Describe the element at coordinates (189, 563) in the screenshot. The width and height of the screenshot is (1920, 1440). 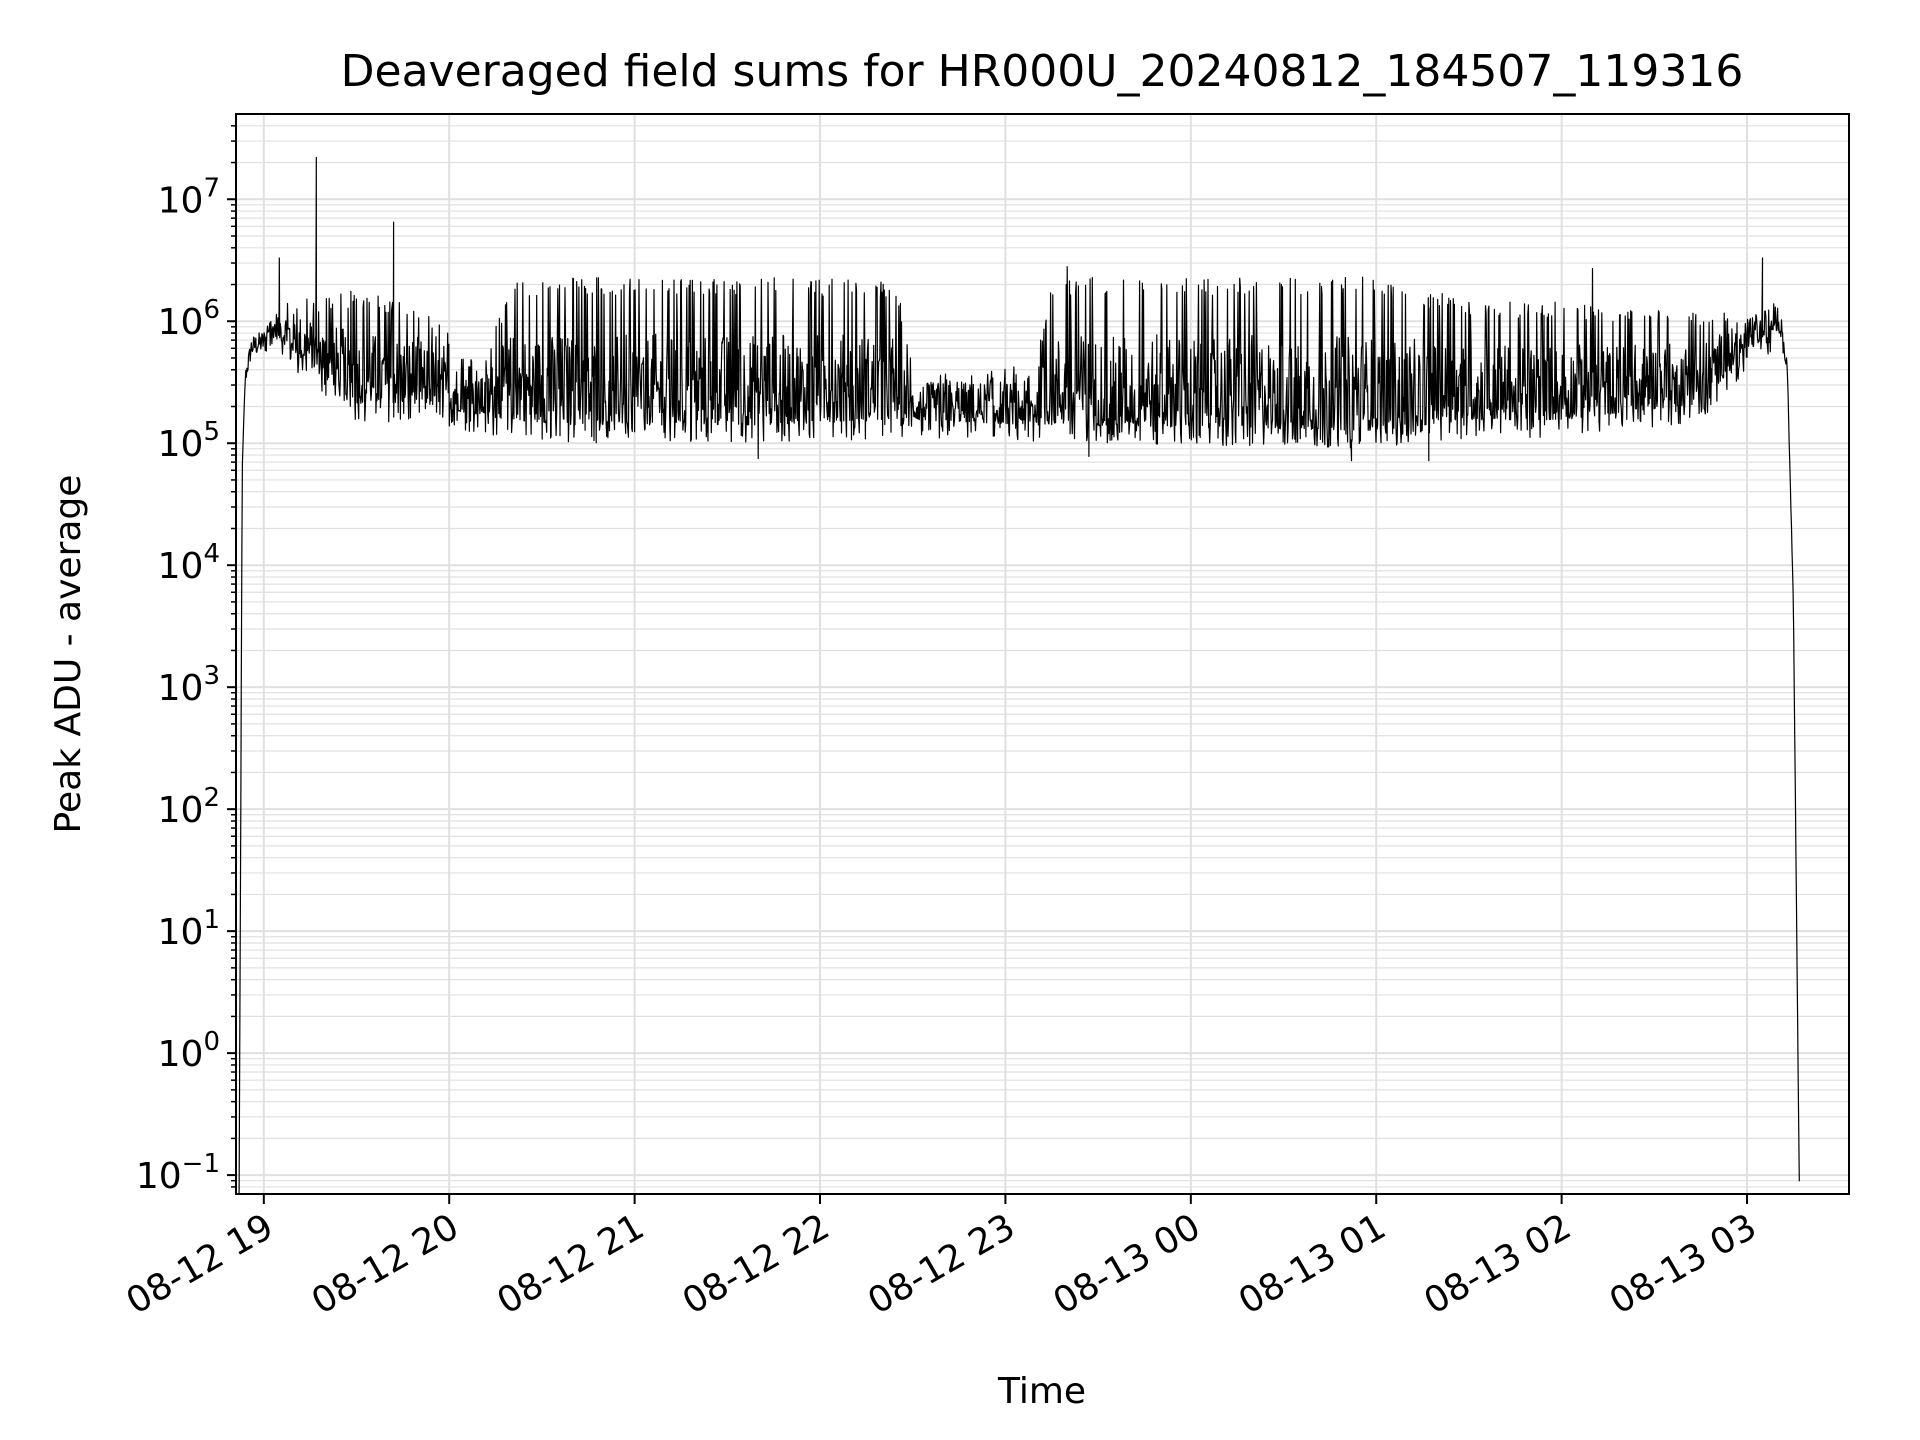
I see `y-tick-label: 10⁴` at that location.